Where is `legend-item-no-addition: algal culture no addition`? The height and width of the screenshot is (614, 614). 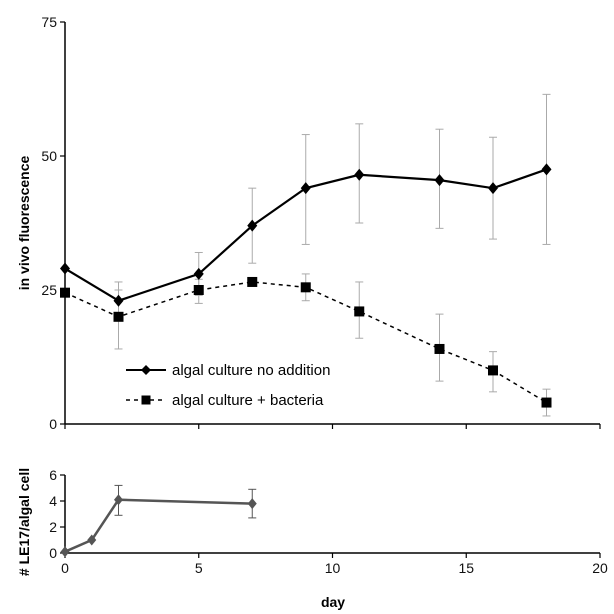
legend-item-no-addition: algal culture no addition is located at coordinates (228, 370).